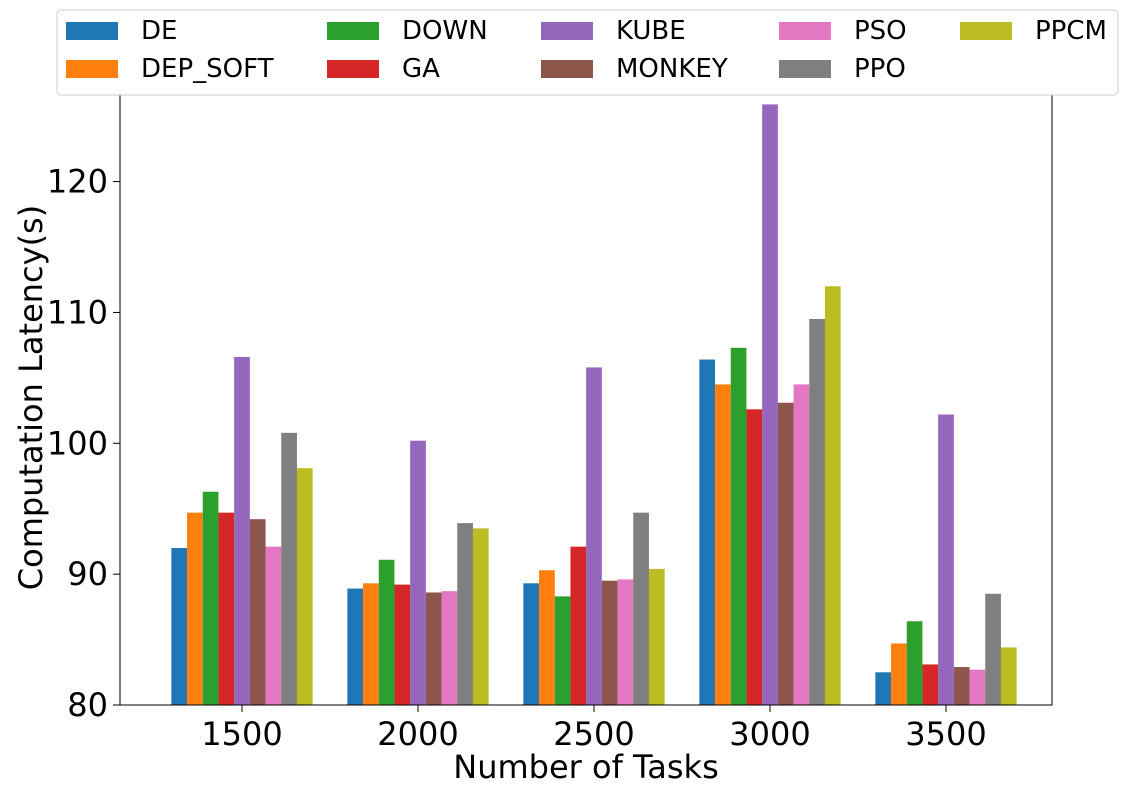 Image resolution: width=1128 pixels, height=796 pixels. I want to click on legend: DE DEP_SOFT DOWN GA KUBE MONKEY PSO PPO PPCM, so click(587, 52).